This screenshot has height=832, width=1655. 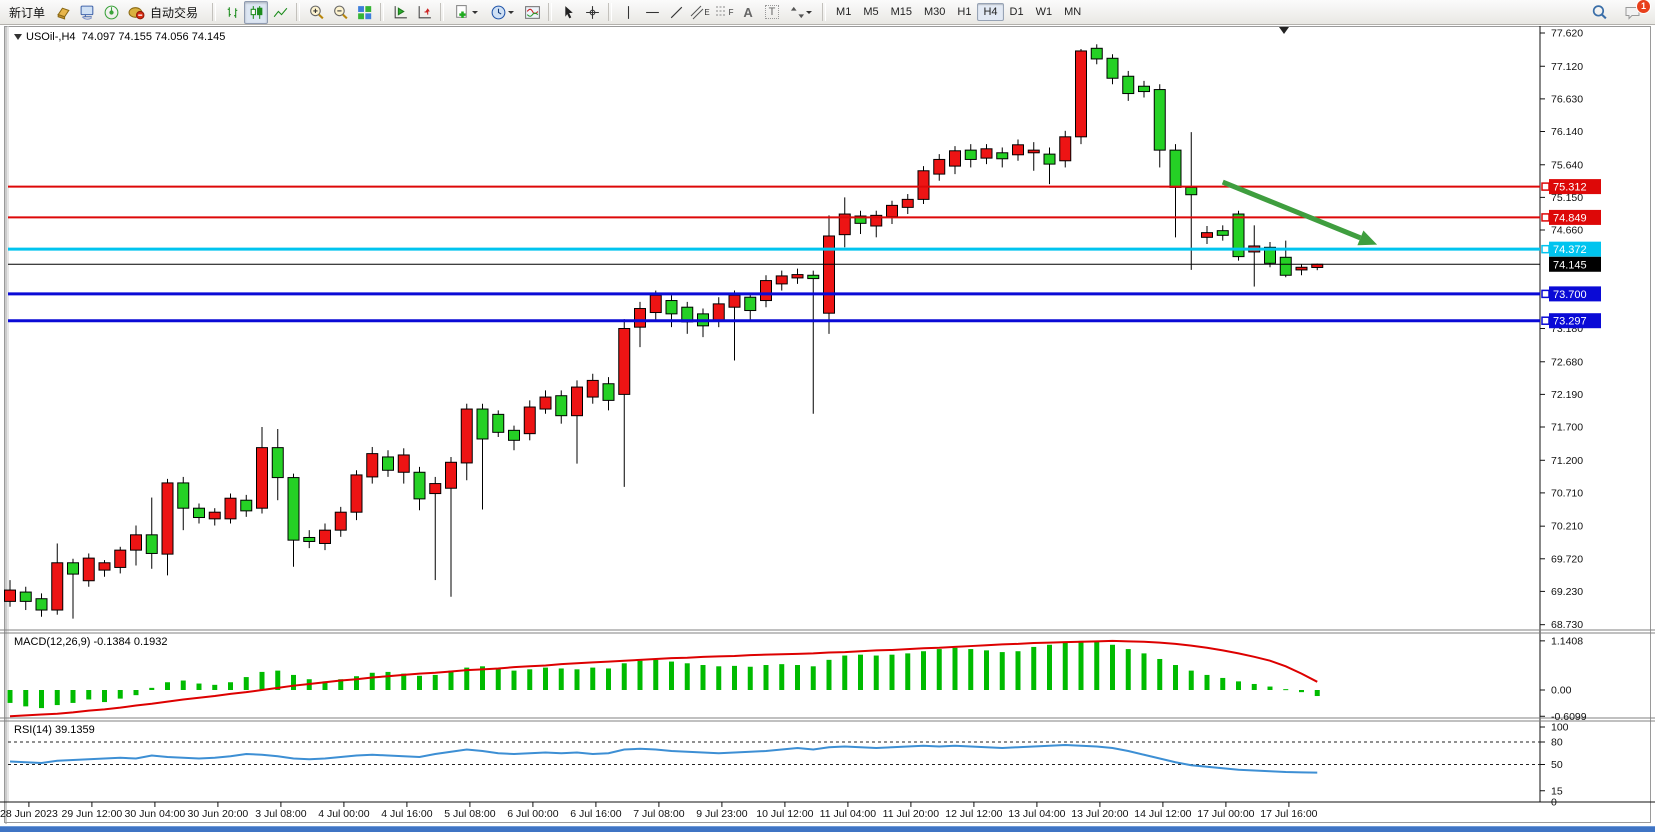 I want to click on trendline-icon, so click(x=676, y=12).